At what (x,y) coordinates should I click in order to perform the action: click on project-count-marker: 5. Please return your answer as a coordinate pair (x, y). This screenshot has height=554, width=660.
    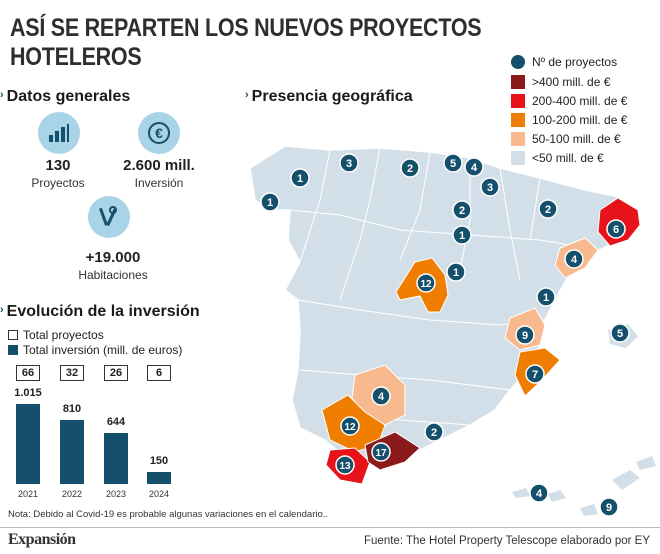
    Looking at the image, I should click on (620, 333).